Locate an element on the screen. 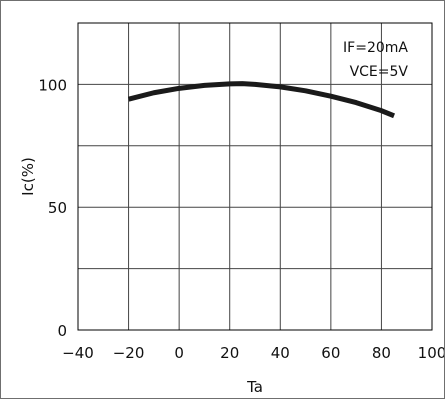 This screenshot has height=399, width=445. x-tick-label: −20 is located at coordinates (129, 353).